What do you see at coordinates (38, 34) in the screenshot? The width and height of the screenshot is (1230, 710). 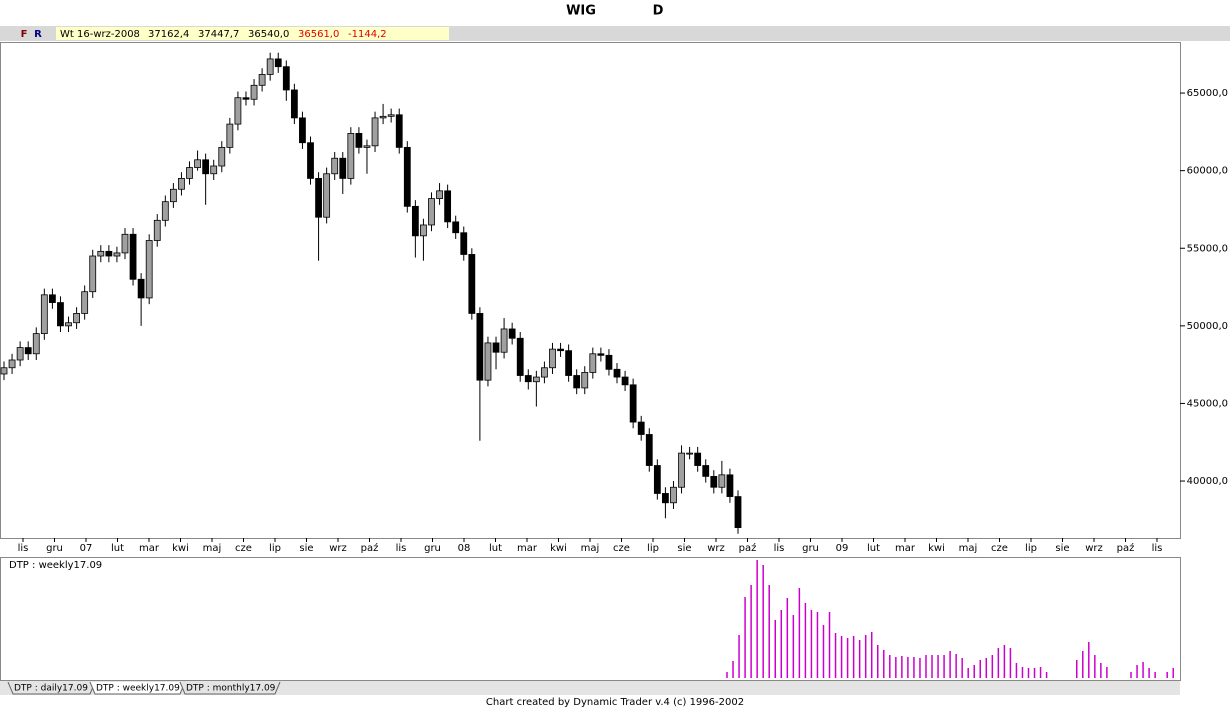 I see `menu-r: R` at bounding box center [38, 34].